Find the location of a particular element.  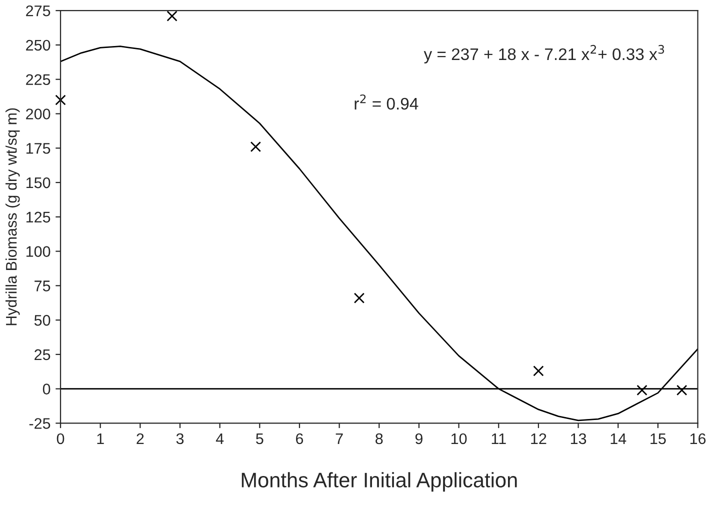

x-tick-label: 15 is located at coordinates (658, 438).